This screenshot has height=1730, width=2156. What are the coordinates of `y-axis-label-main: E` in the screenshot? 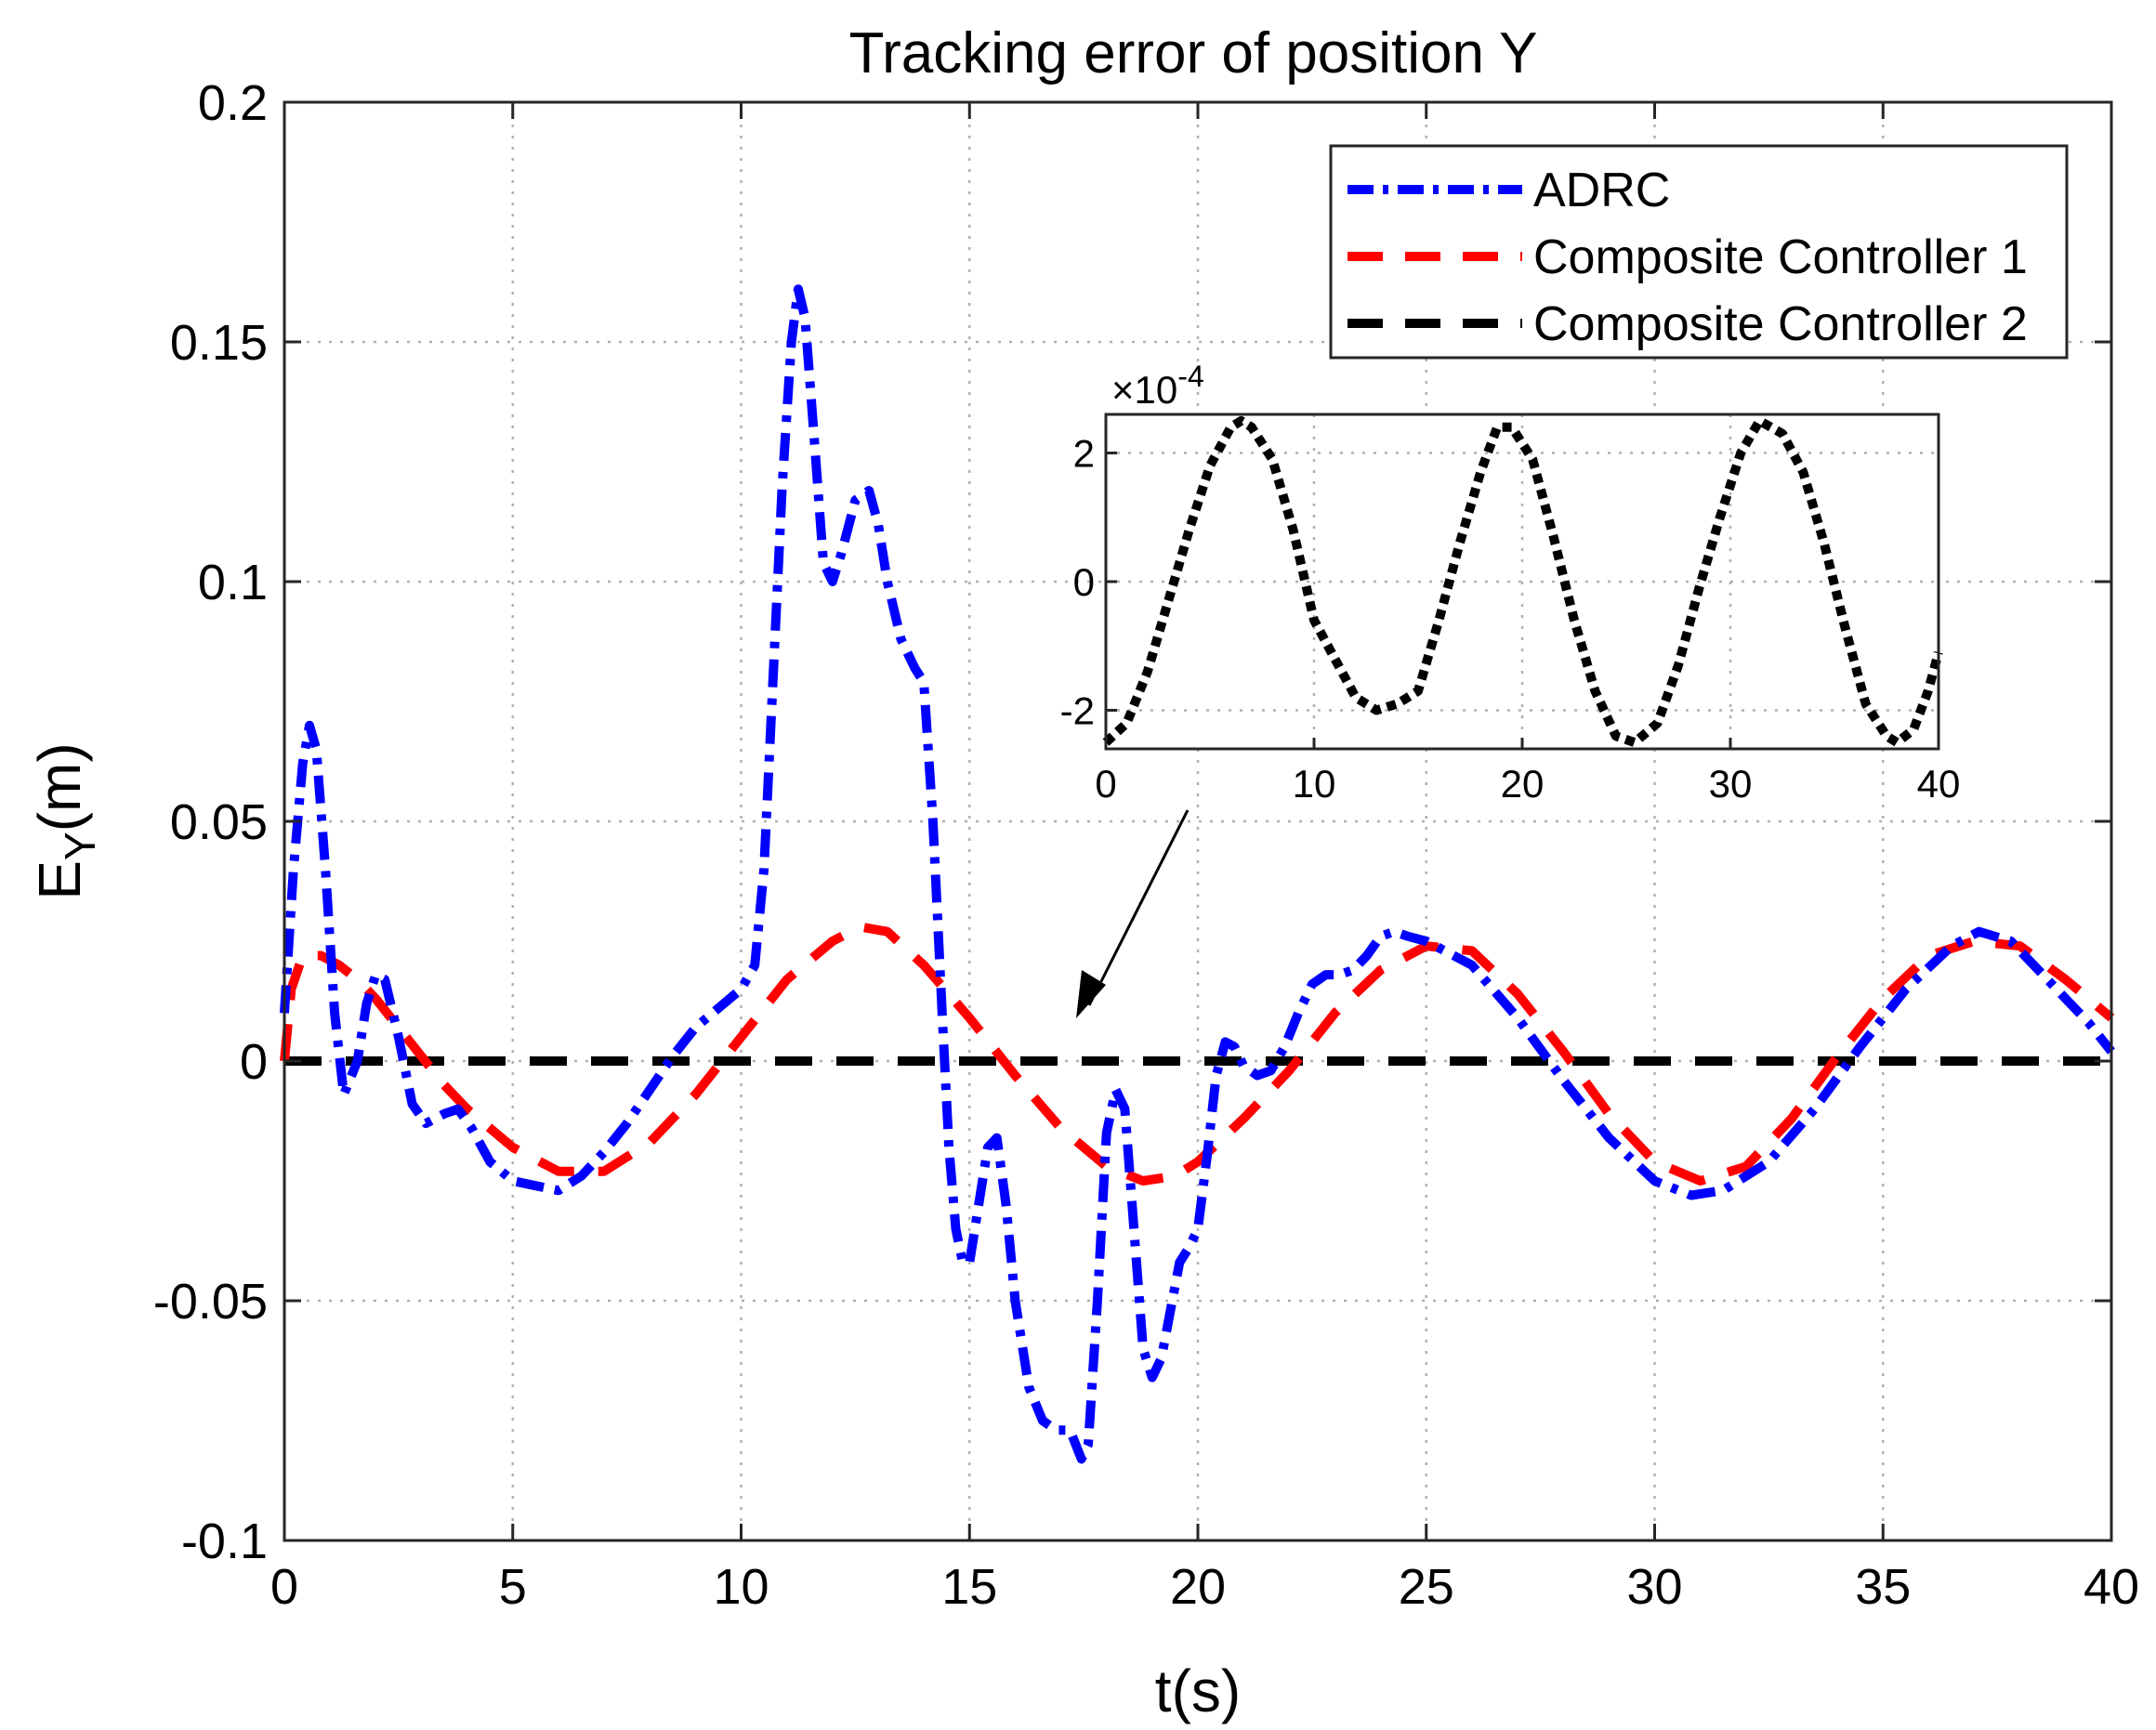 It's located at (60, 880).